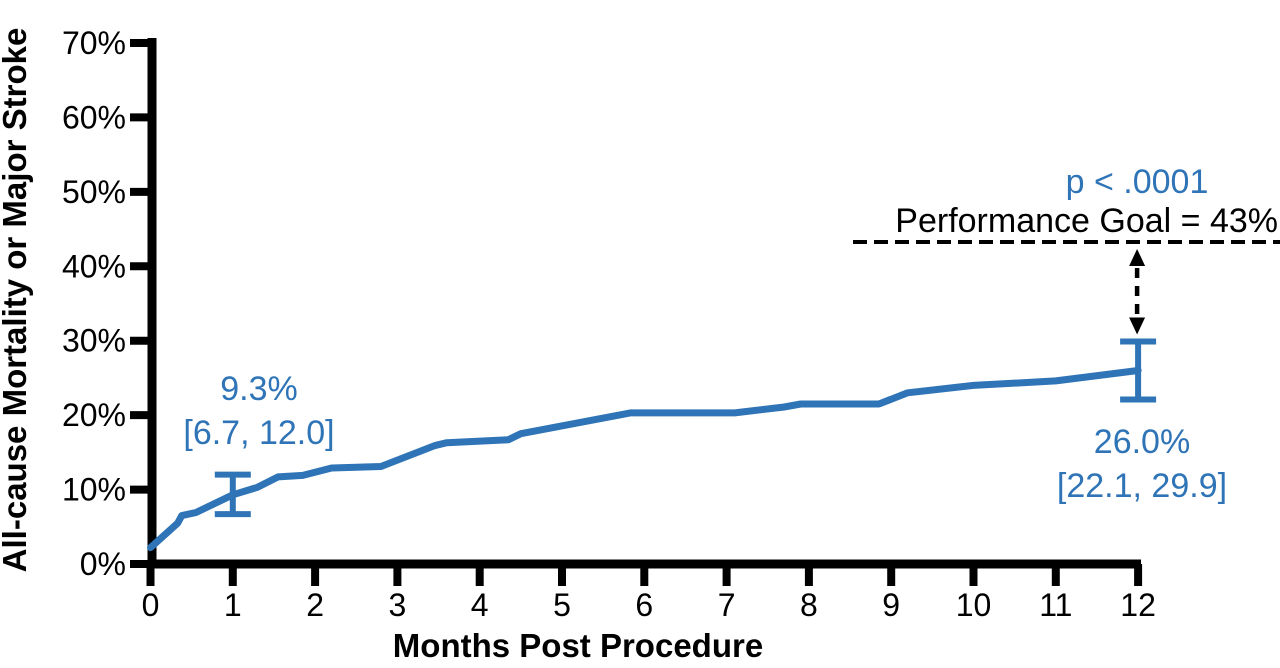  Describe the element at coordinates (1055, 605) in the screenshot. I see `x-tick-label: 11` at that location.